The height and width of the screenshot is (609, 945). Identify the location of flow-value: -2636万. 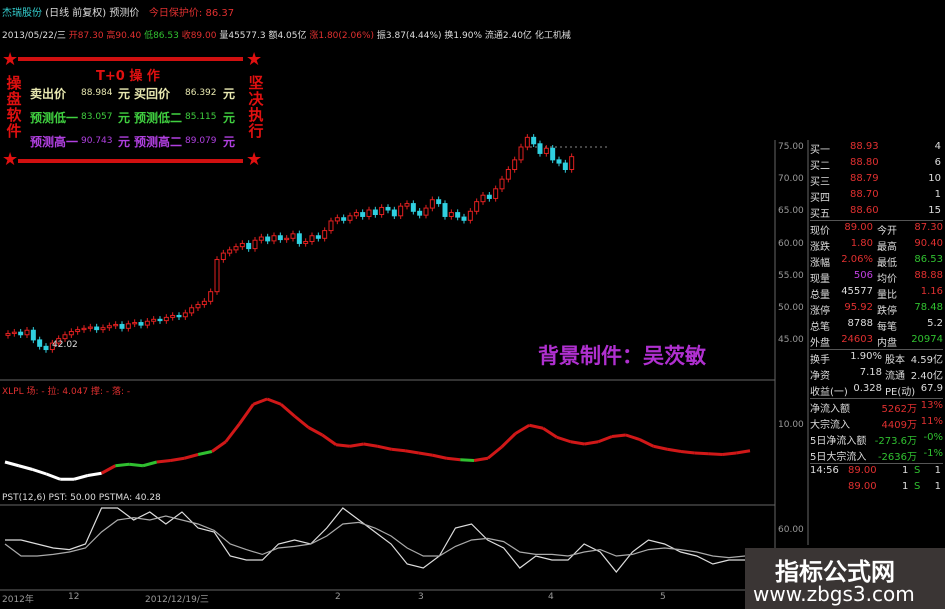
(897, 457).